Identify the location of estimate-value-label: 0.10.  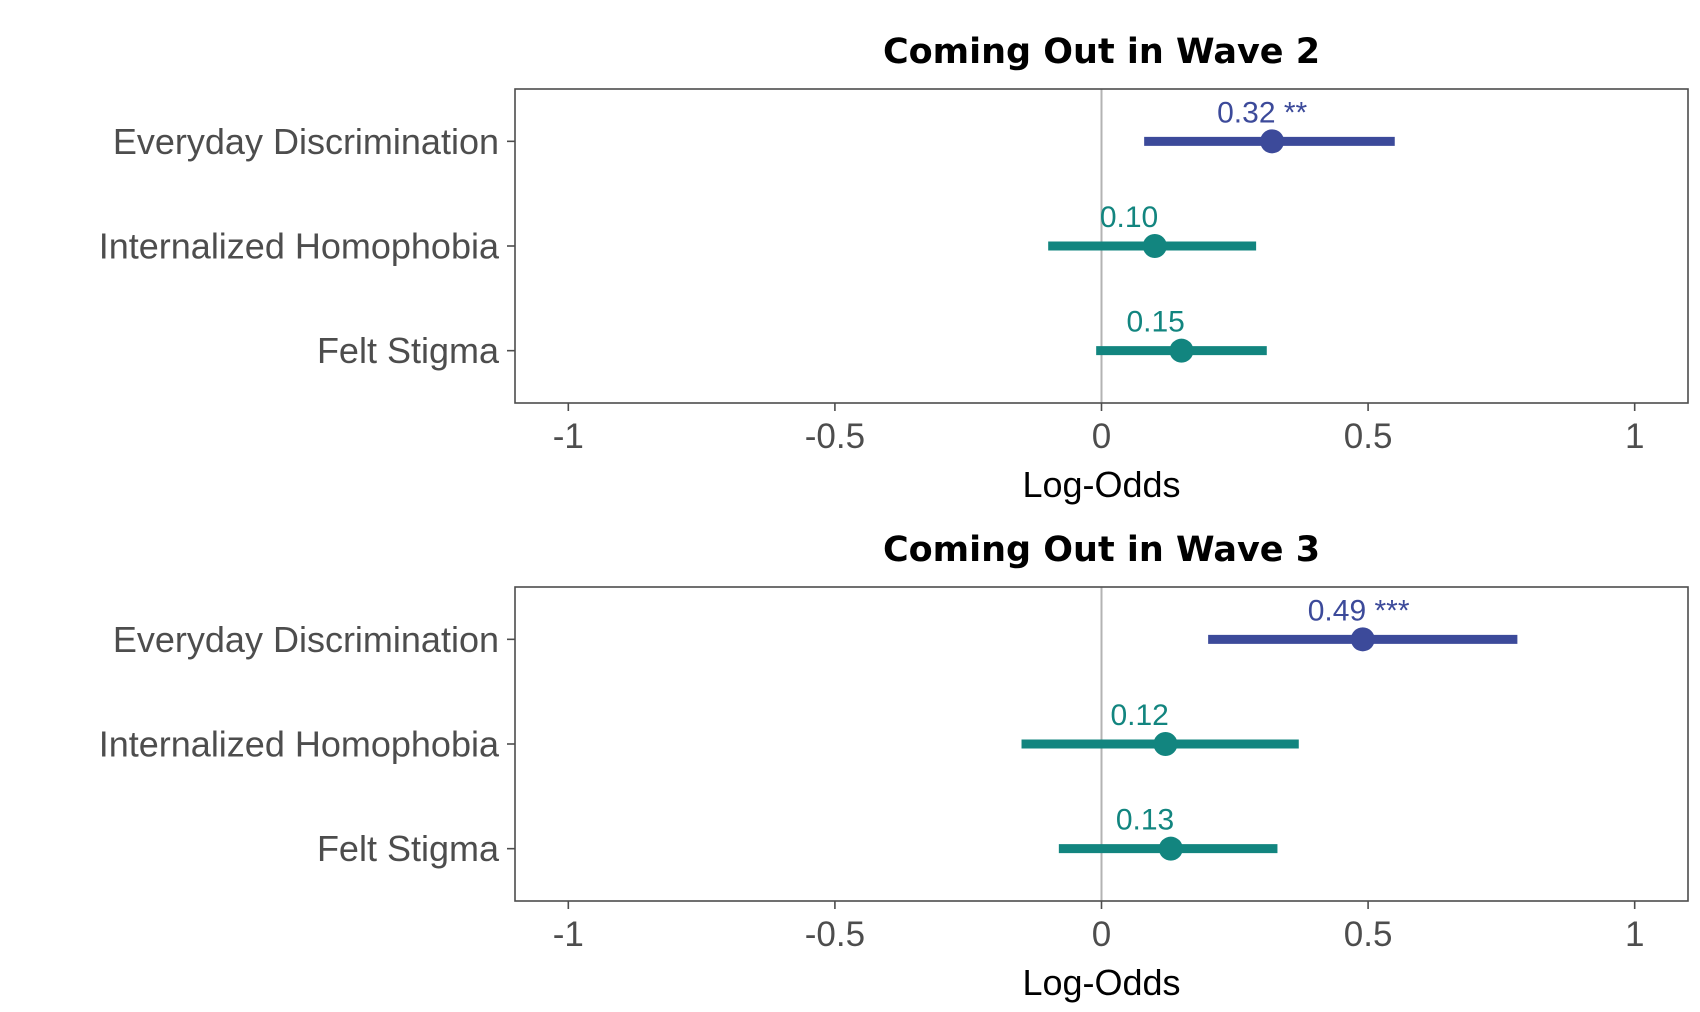
(1129, 217).